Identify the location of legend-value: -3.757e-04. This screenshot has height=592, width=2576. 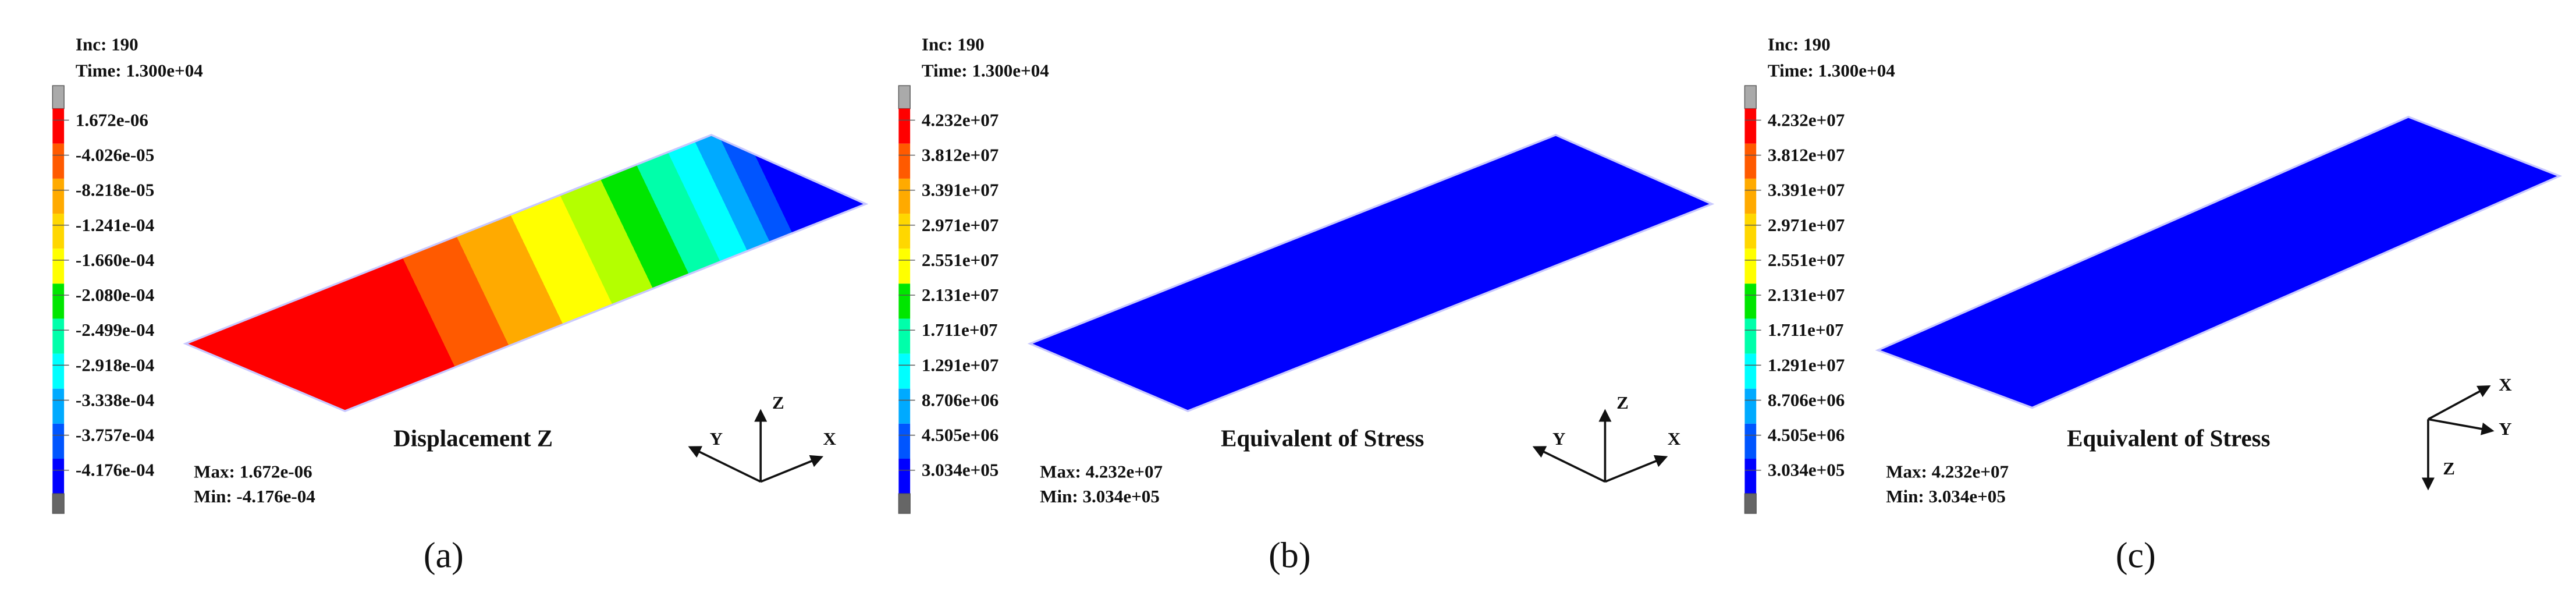
(115, 435).